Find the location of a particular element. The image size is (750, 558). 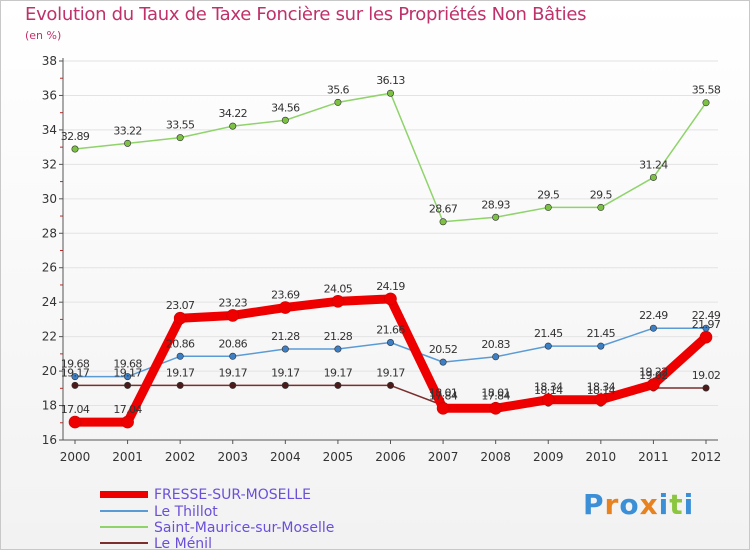

y-tick-label: 18 is located at coordinates (49, 406).